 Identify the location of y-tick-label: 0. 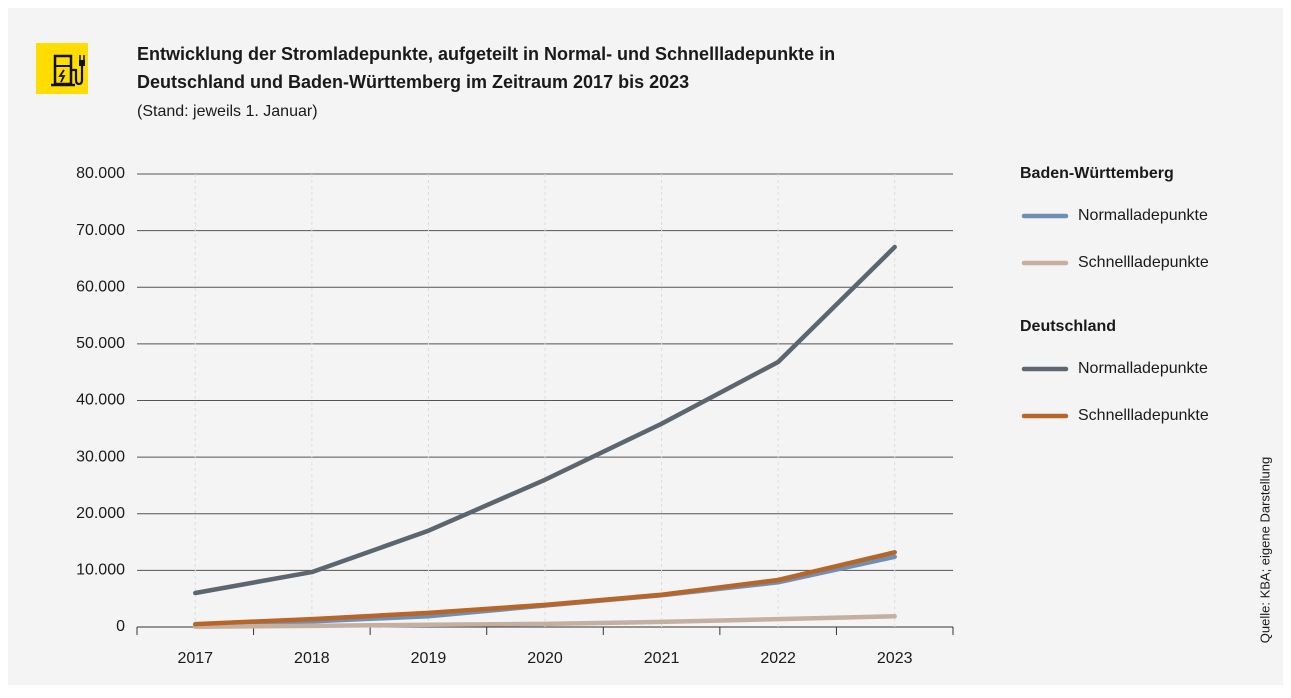
(120, 626).